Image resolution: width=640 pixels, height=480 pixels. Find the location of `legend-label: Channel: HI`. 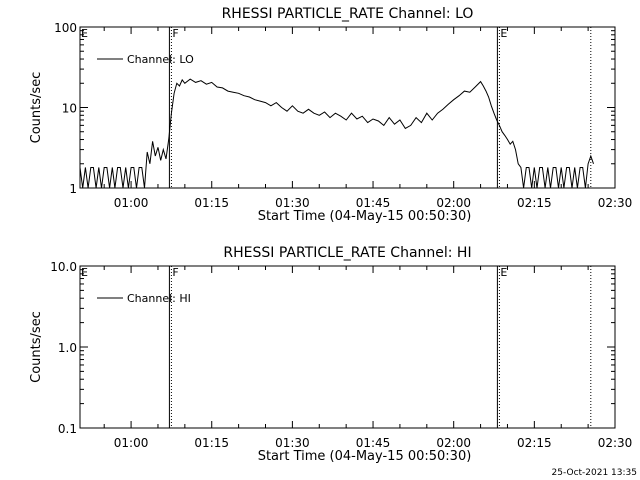

legend-label: Channel: HI is located at coordinates (159, 298).